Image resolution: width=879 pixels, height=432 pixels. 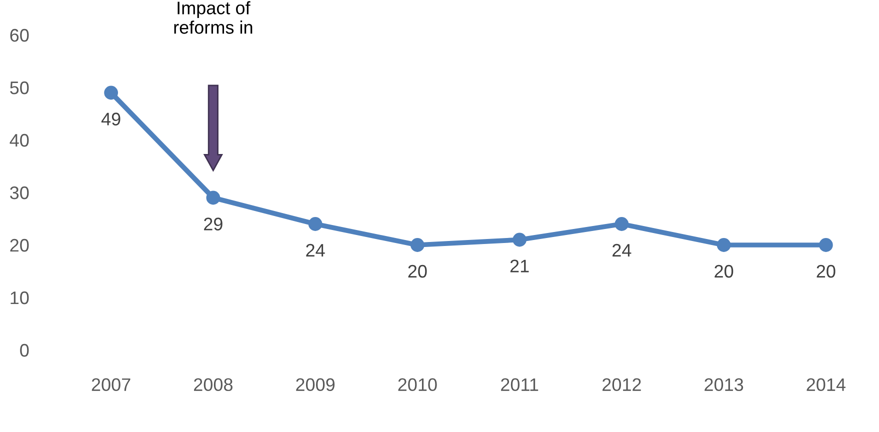 What do you see at coordinates (19, 297) in the screenshot?
I see `y-tick-label: 10` at bounding box center [19, 297].